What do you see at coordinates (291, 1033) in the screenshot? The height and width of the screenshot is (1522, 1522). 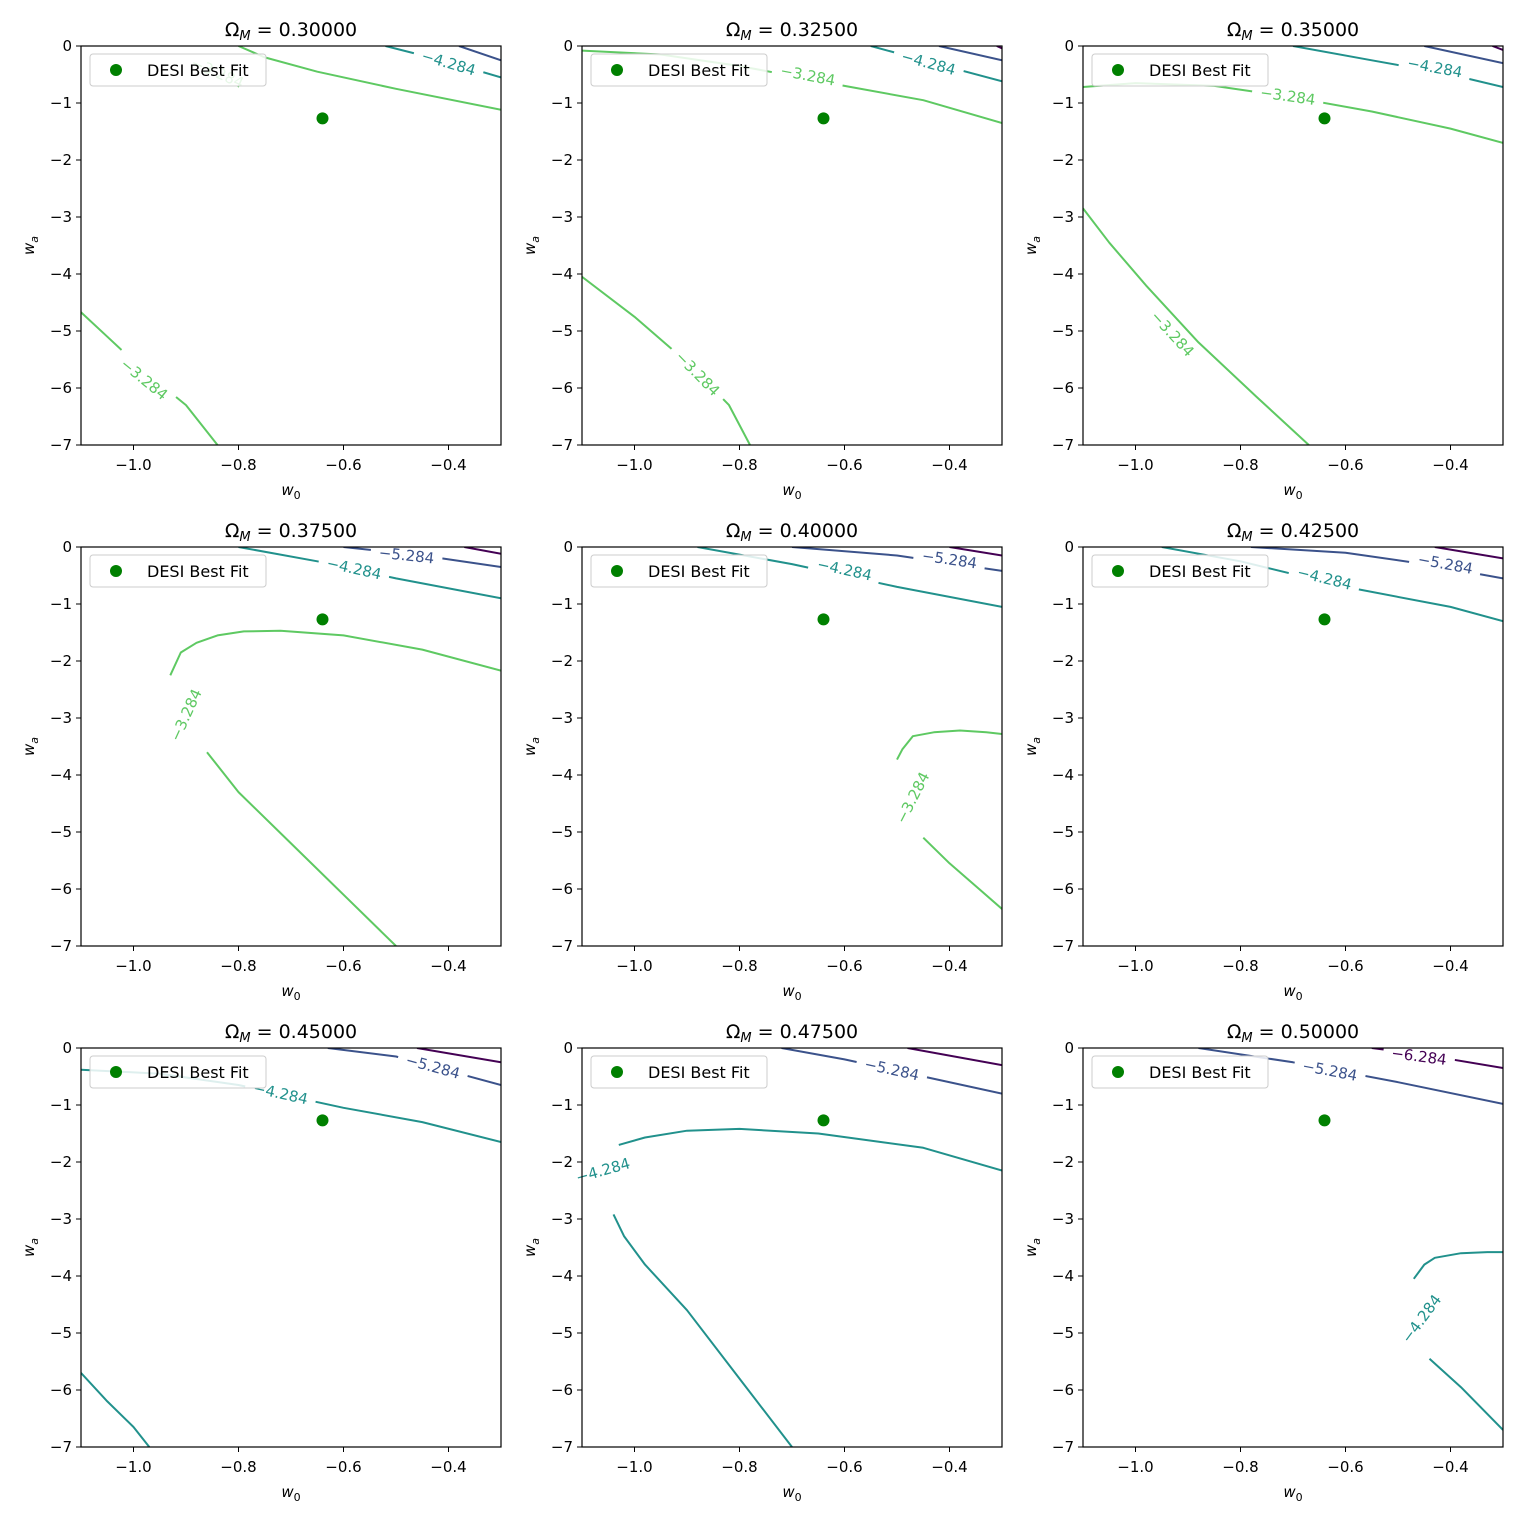 I see `subplot-title: ΩM = 0.45000` at bounding box center [291, 1033].